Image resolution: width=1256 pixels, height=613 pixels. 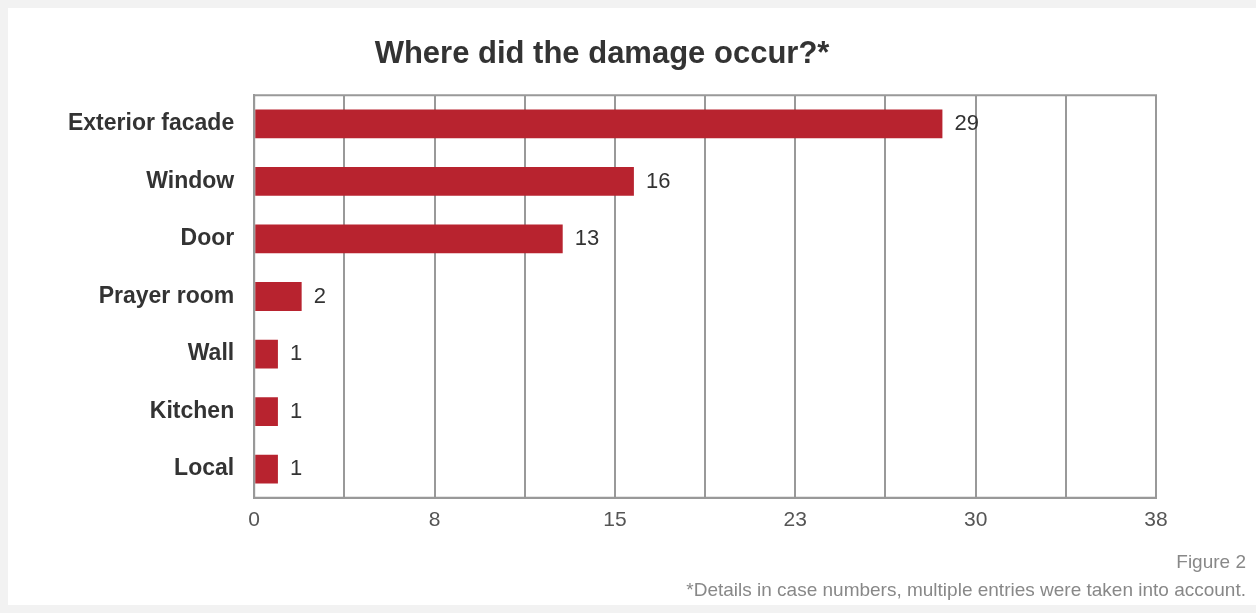 What do you see at coordinates (587, 238) in the screenshot?
I see `data-label: 13` at bounding box center [587, 238].